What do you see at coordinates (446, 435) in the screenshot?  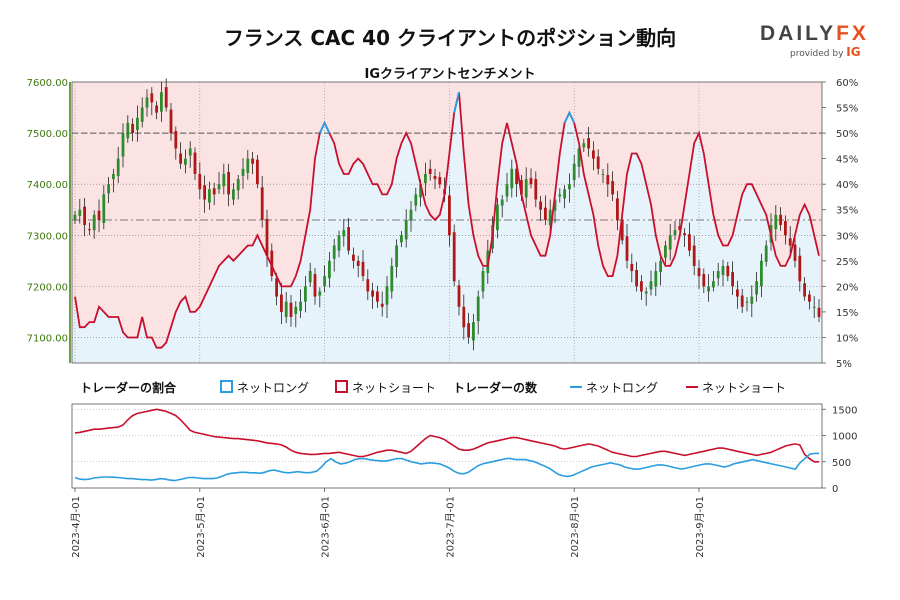 I see `count-net-short-line` at bounding box center [446, 435].